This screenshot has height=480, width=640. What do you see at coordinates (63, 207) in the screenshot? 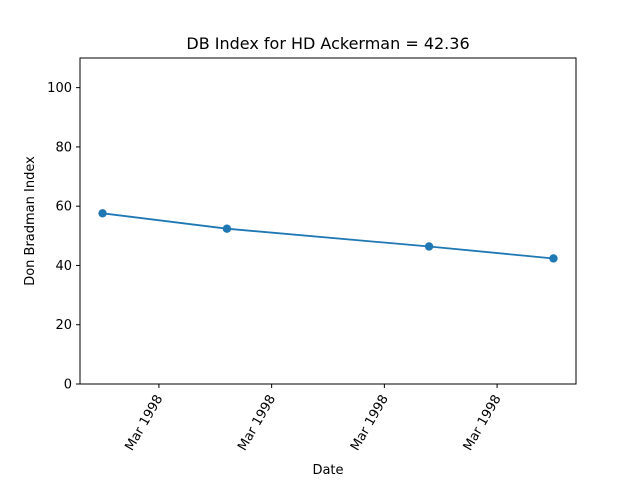
I see `y-tick-label: 60` at bounding box center [63, 207].